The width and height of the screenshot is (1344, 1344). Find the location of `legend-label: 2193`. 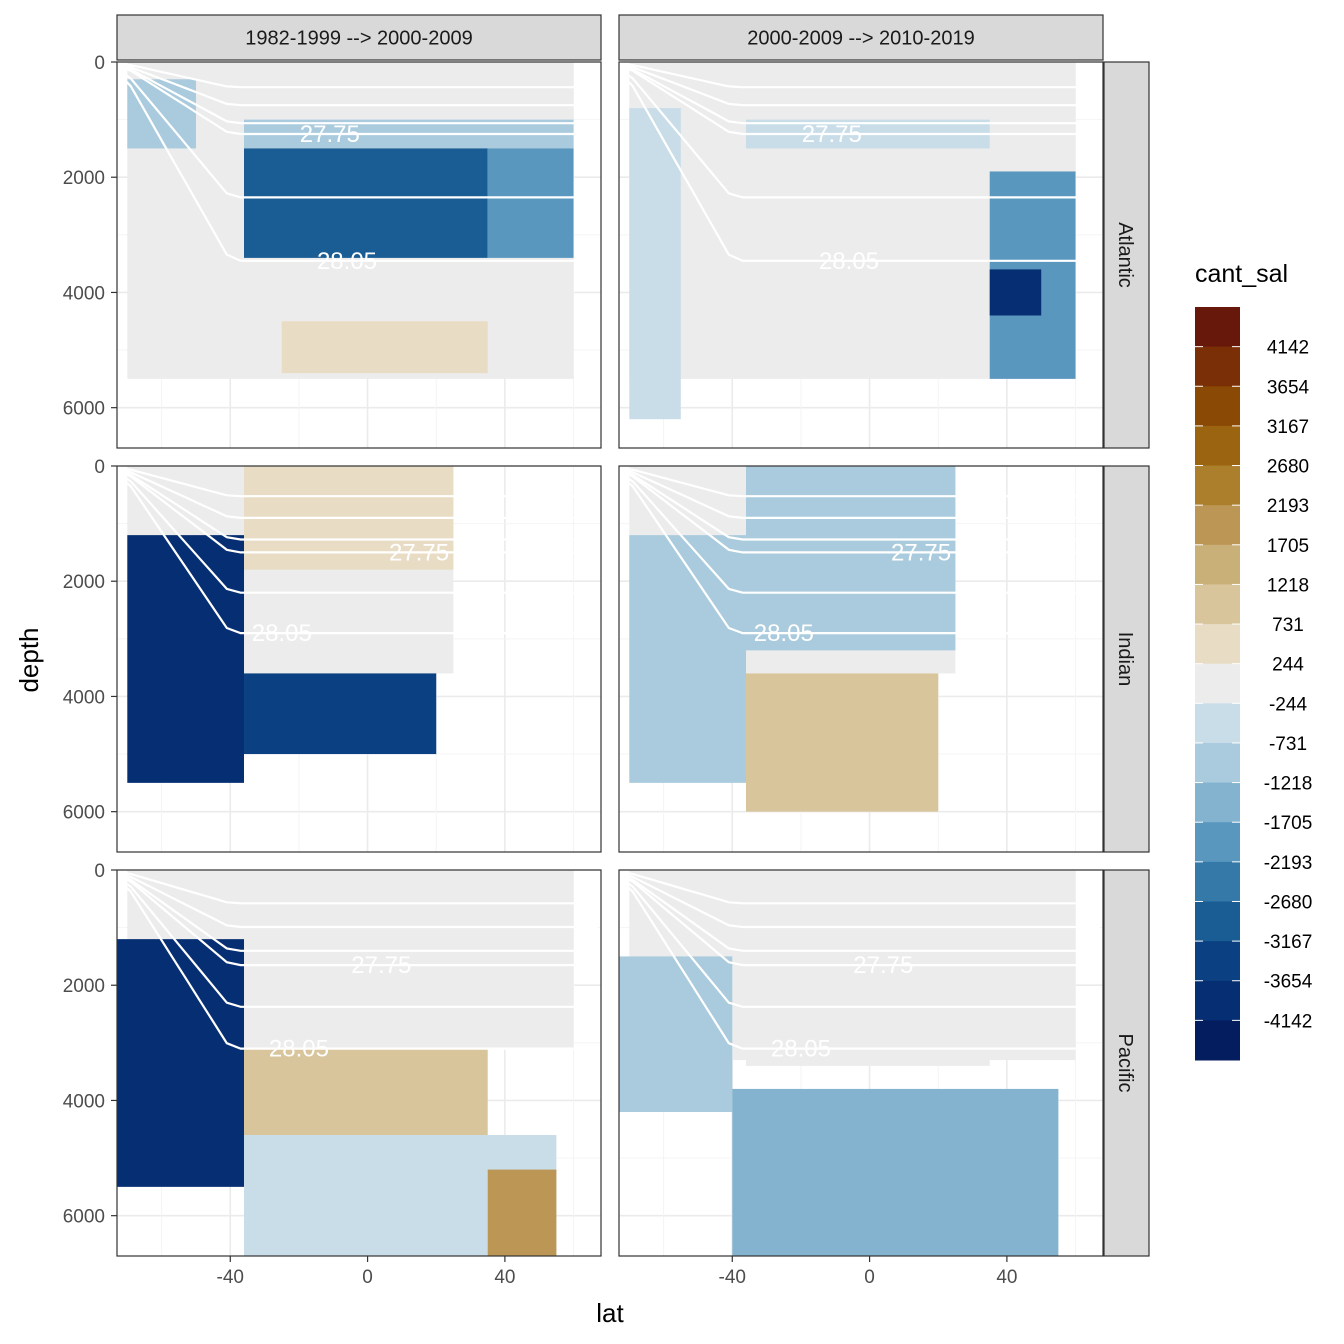

legend-label: 2193 is located at coordinates (1288, 506).